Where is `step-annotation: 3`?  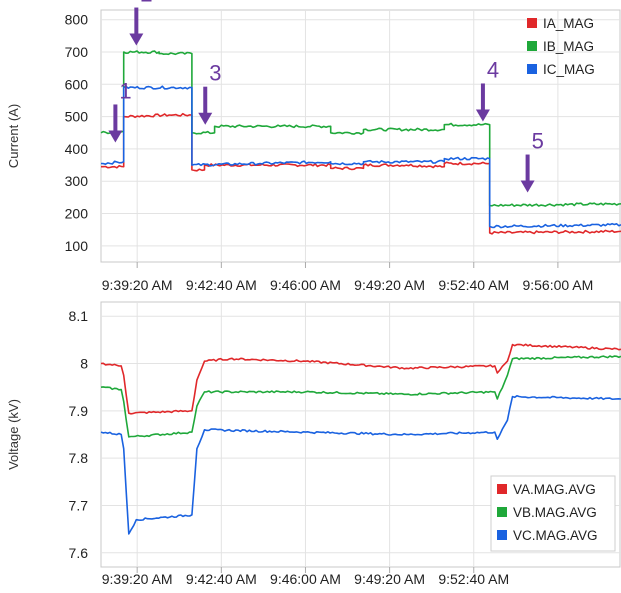 step-annotation: 3 is located at coordinates (210, 93).